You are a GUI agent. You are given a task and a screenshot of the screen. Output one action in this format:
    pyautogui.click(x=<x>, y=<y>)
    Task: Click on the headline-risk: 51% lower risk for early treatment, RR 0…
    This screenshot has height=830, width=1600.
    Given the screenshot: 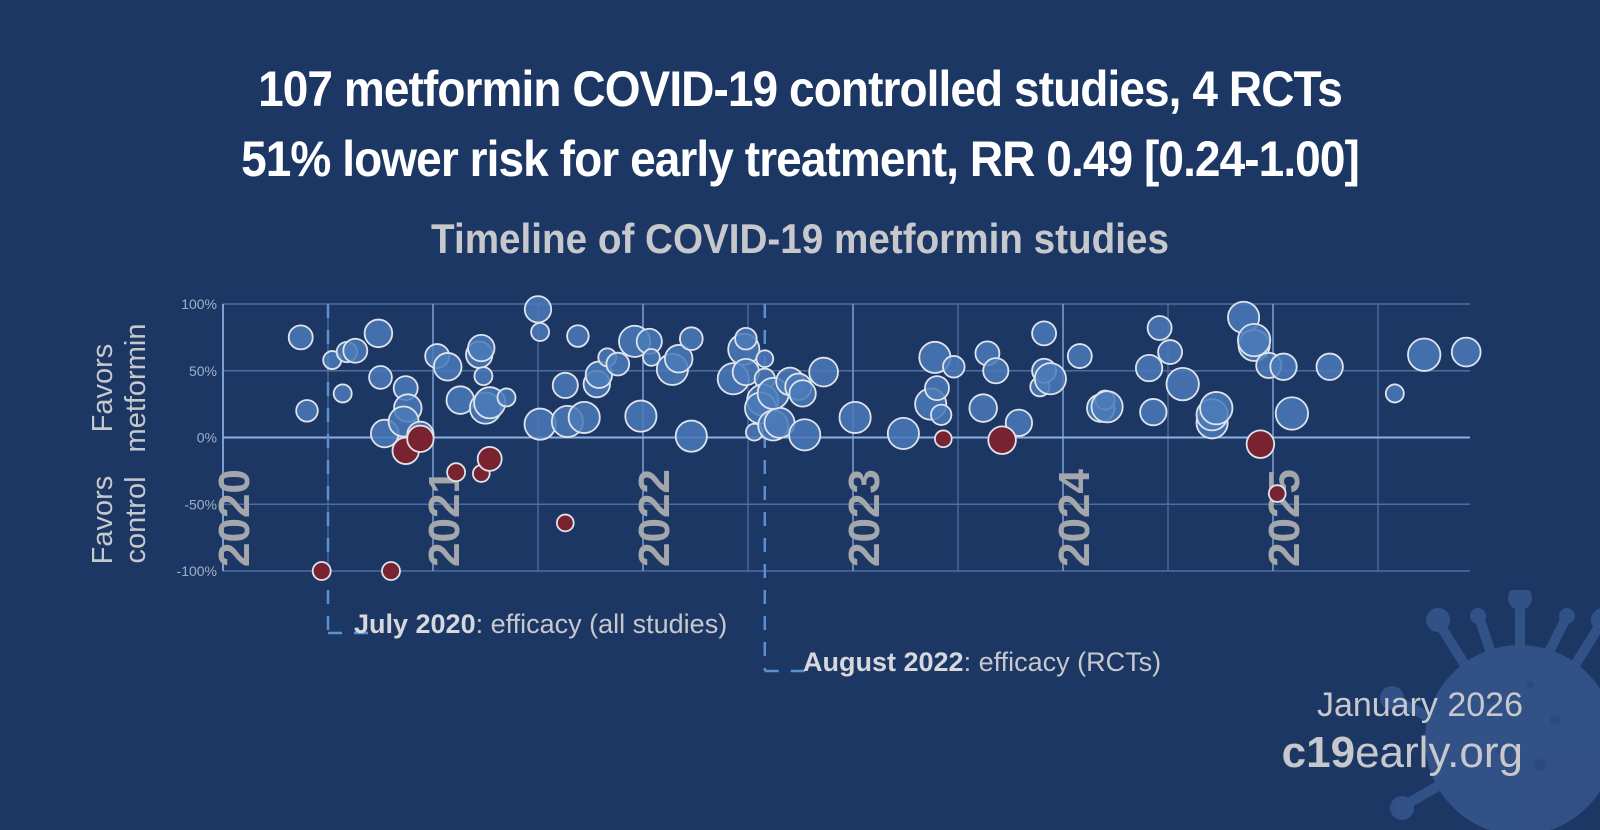 What is the action you would take?
    pyautogui.click(x=800, y=159)
    